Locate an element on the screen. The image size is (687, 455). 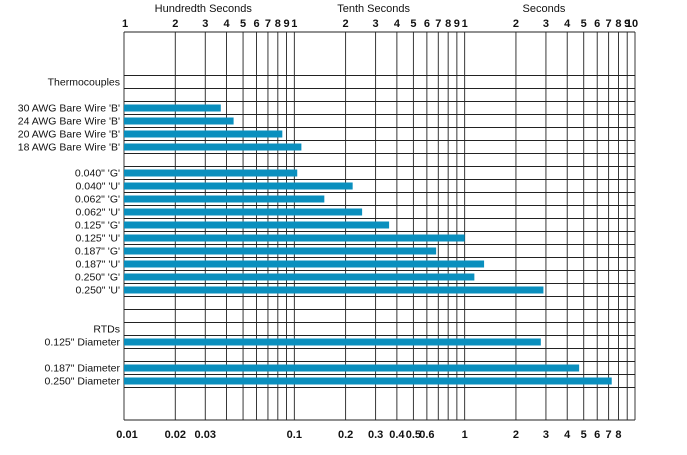
row-label: 18 AWG Bare Wire 'B' is located at coordinates (69, 148).